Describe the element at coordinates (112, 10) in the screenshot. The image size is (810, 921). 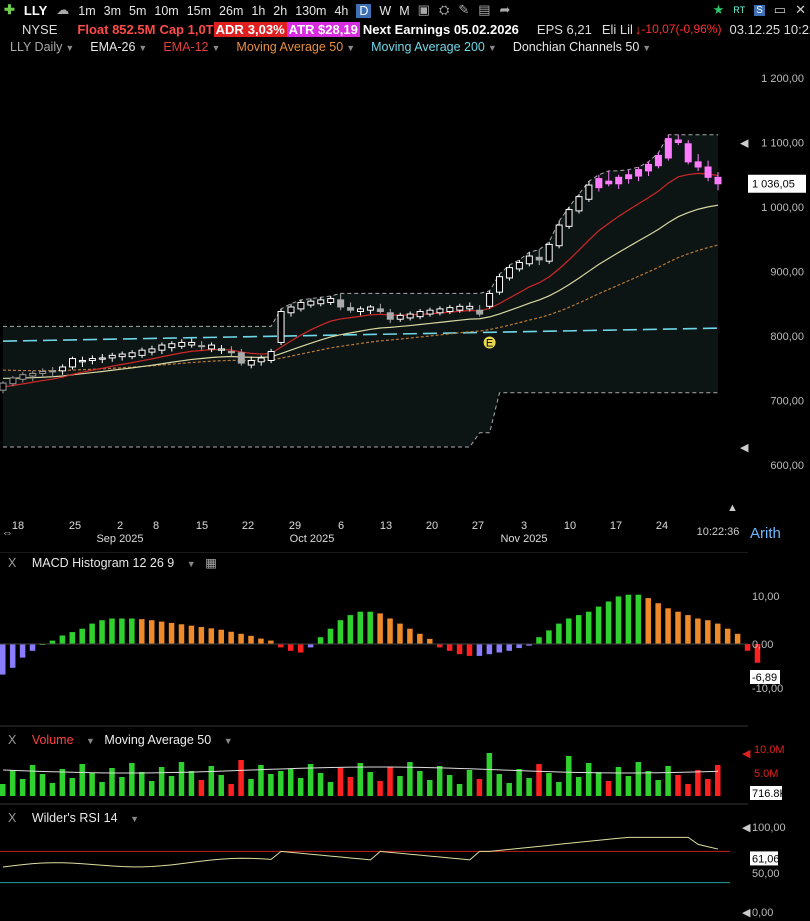
I see `timeframe-3m: 3m` at that location.